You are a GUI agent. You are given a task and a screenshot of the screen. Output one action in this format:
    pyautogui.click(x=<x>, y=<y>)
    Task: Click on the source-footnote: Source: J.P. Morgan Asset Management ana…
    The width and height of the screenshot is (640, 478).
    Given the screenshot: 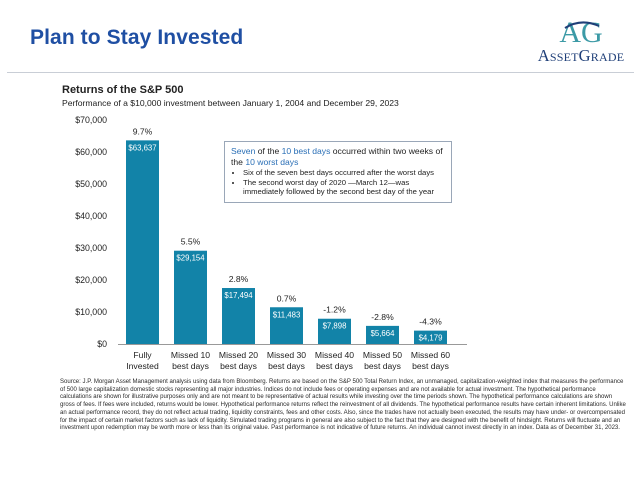 What is the action you would take?
    pyautogui.click(x=343, y=405)
    